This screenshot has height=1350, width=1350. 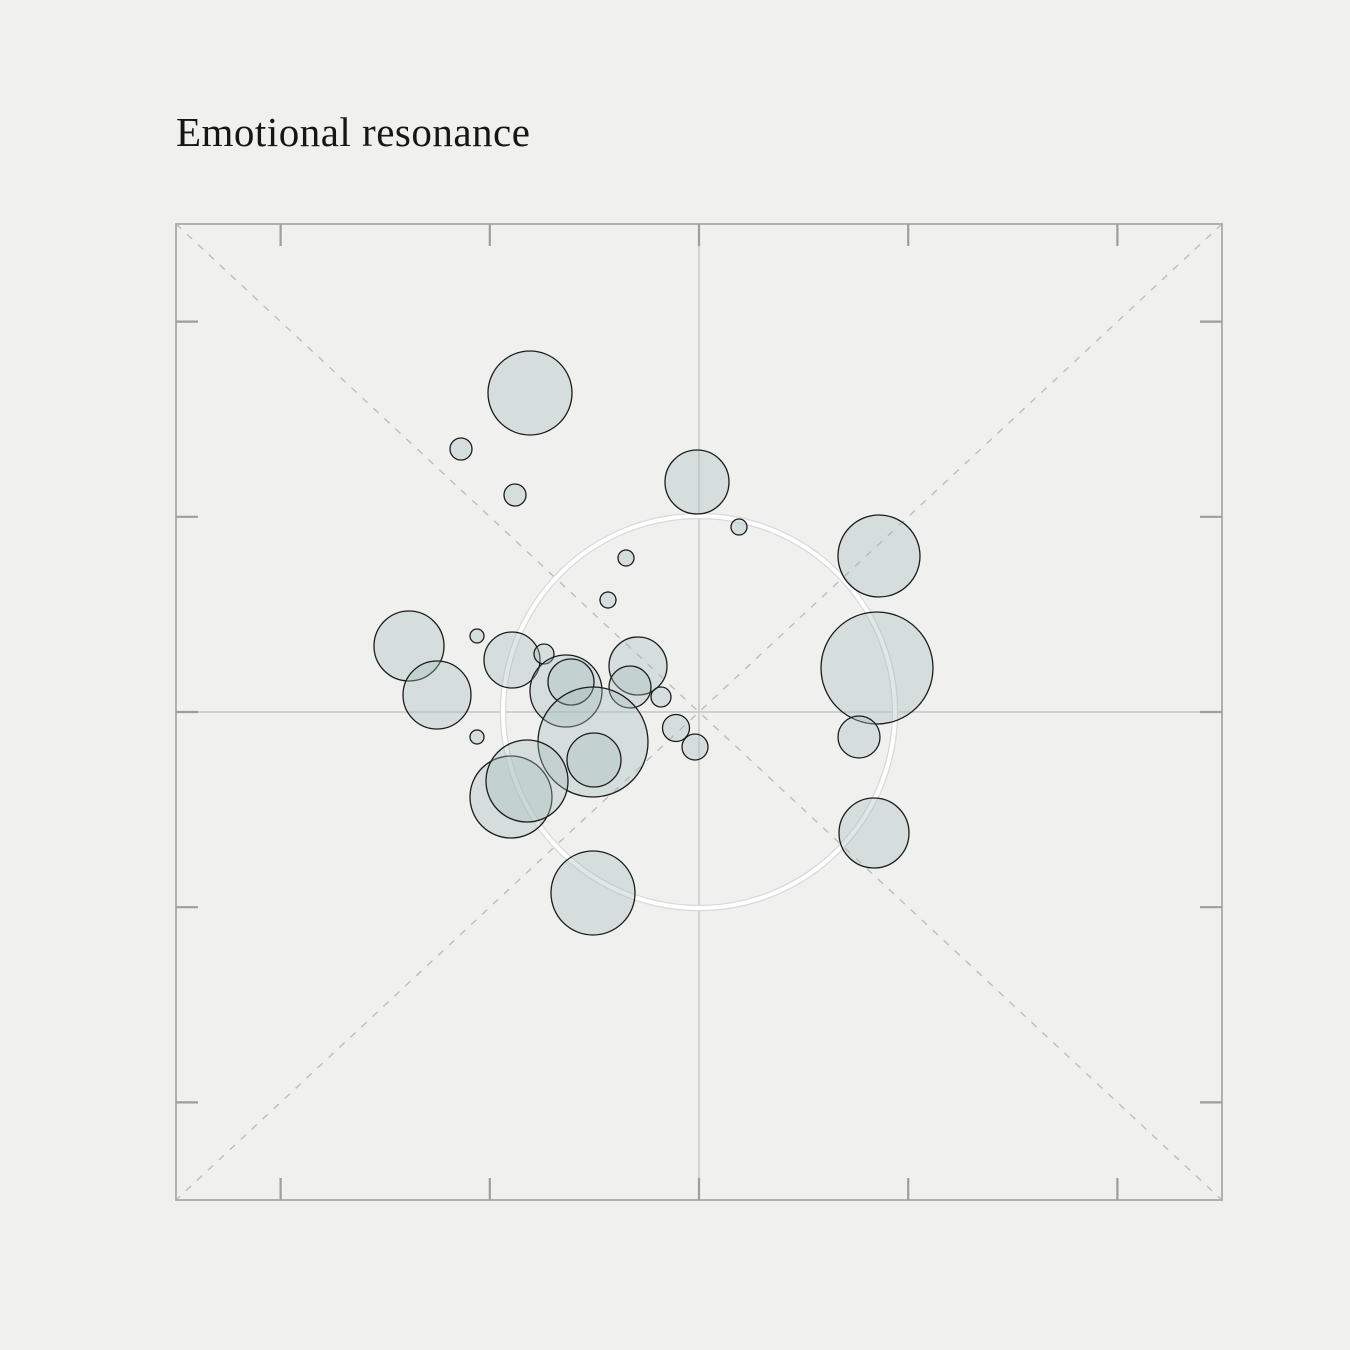 I want to click on reference-ring-core, so click(x=699, y=712).